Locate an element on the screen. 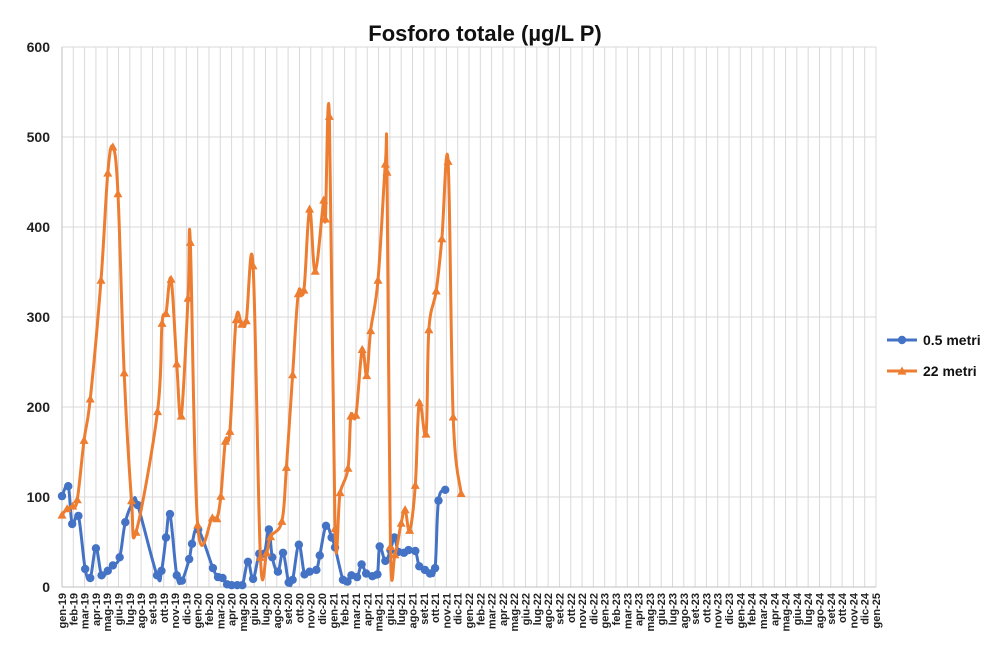 Image resolution: width=1000 pixels, height=661 pixels. x-tick-label: lug-19 is located at coordinates (131, 609).